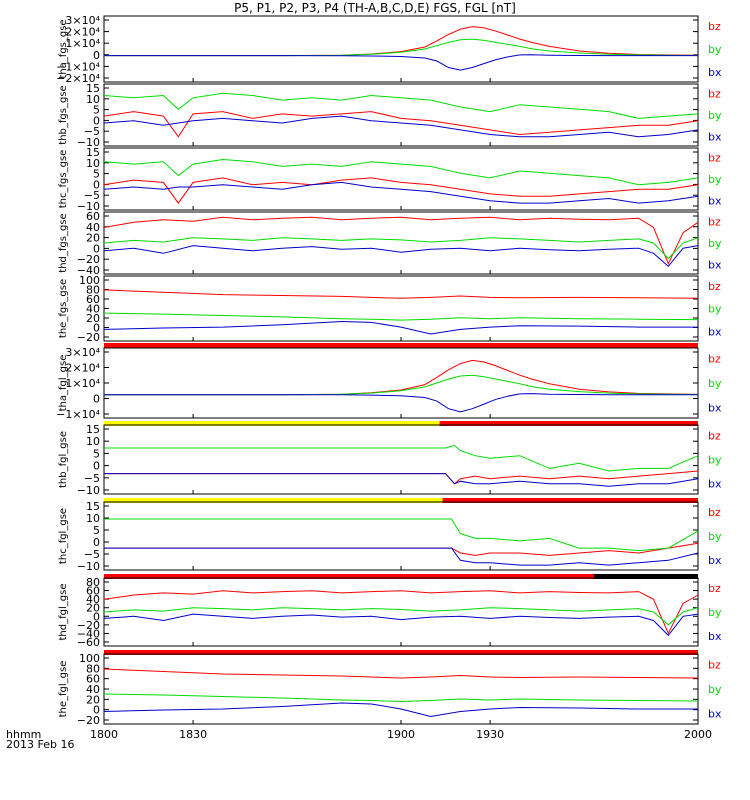 This screenshot has width=750, height=800. Describe the element at coordinates (63, 612) in the screenshot. I see `y-axis-label: thd_fgl_gse` at that location.